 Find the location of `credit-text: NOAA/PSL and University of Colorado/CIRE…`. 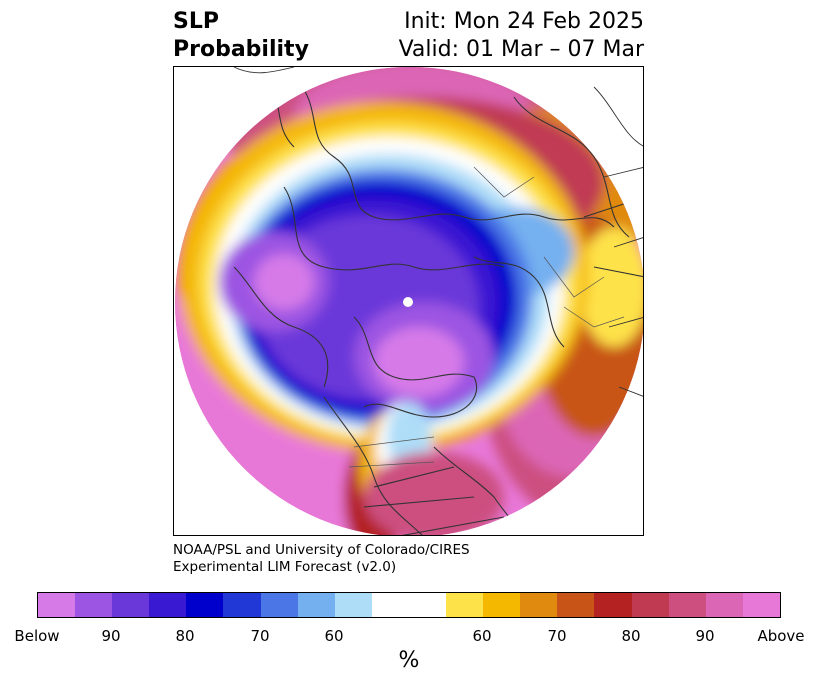

credit-text: NOAA/PSL and University of Colorado/CIRE… is located at coordinates (321, 559).